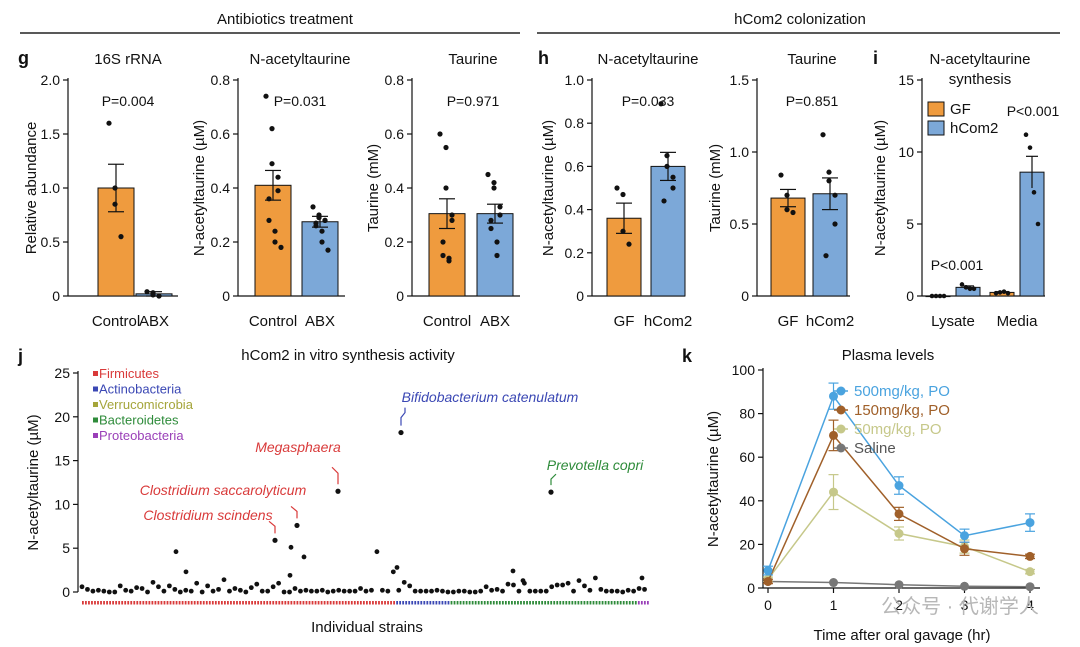  What do you see at coordinates (747, 414) in the screenshot?
I see `k-y-tick-label: 80` at bounding box center [747, 414].